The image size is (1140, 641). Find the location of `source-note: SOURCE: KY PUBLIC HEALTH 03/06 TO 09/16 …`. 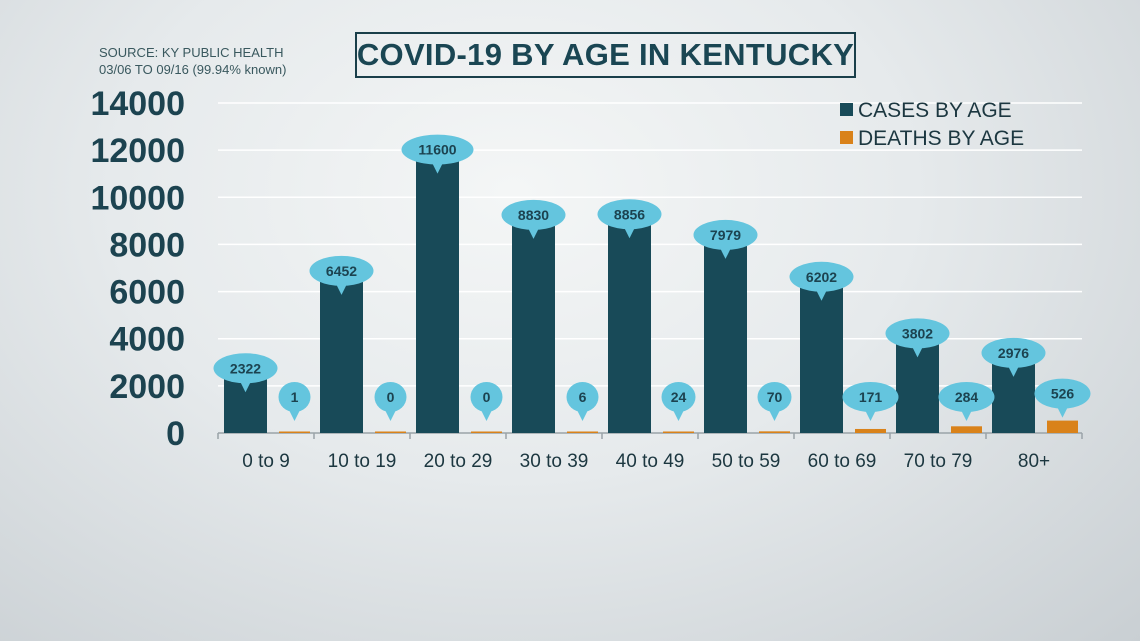

source-note: SOURCE: KY PUBLIC HEALTH 03/06 TO 09/16 … is located at coordinates (192, 61).